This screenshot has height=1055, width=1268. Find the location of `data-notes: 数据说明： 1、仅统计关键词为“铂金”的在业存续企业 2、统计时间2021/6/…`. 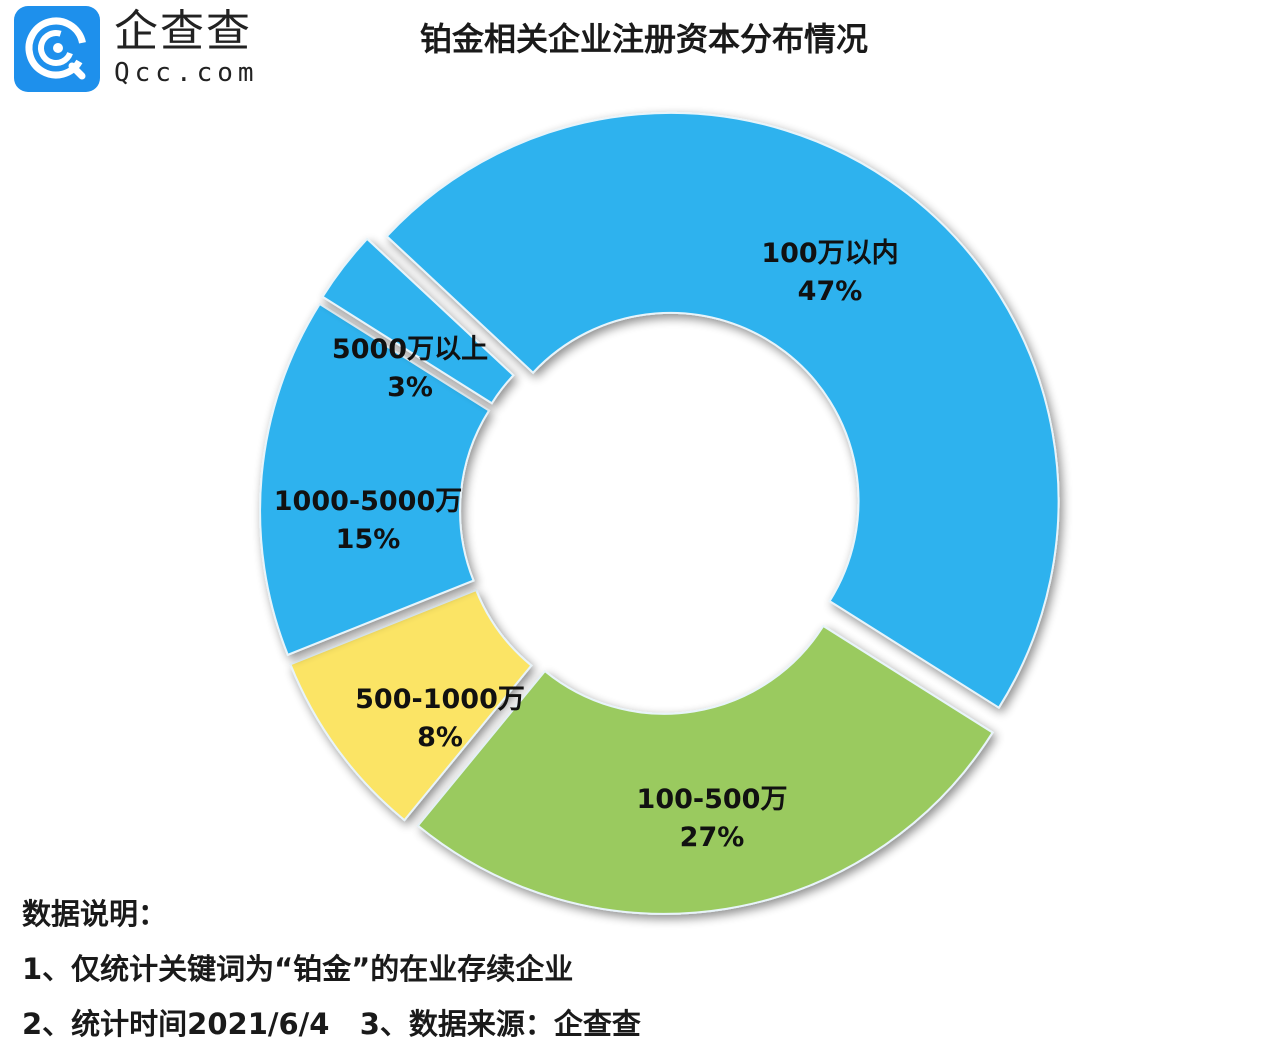

data-notes: 数据说明： 1、仅统计关键词为“铂金”的在业存续企业 2、统计时间2021/6/… is located at coordinates (331, 972).